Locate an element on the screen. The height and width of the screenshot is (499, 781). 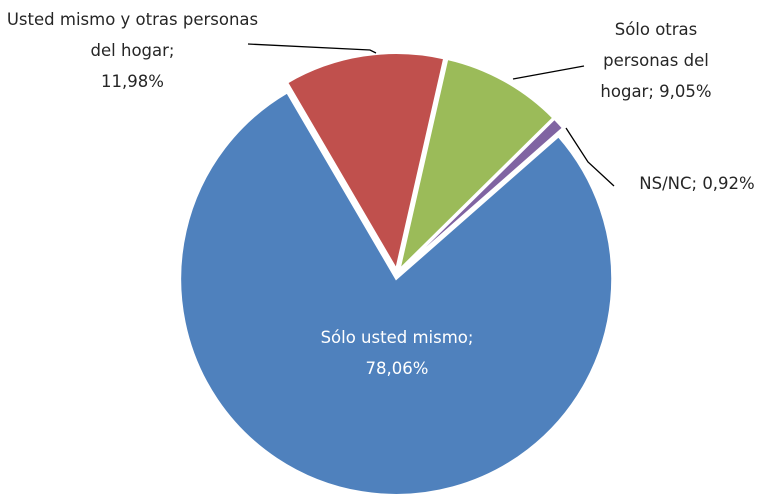
value-label: 78,06% is located at coordinates (397, 368).